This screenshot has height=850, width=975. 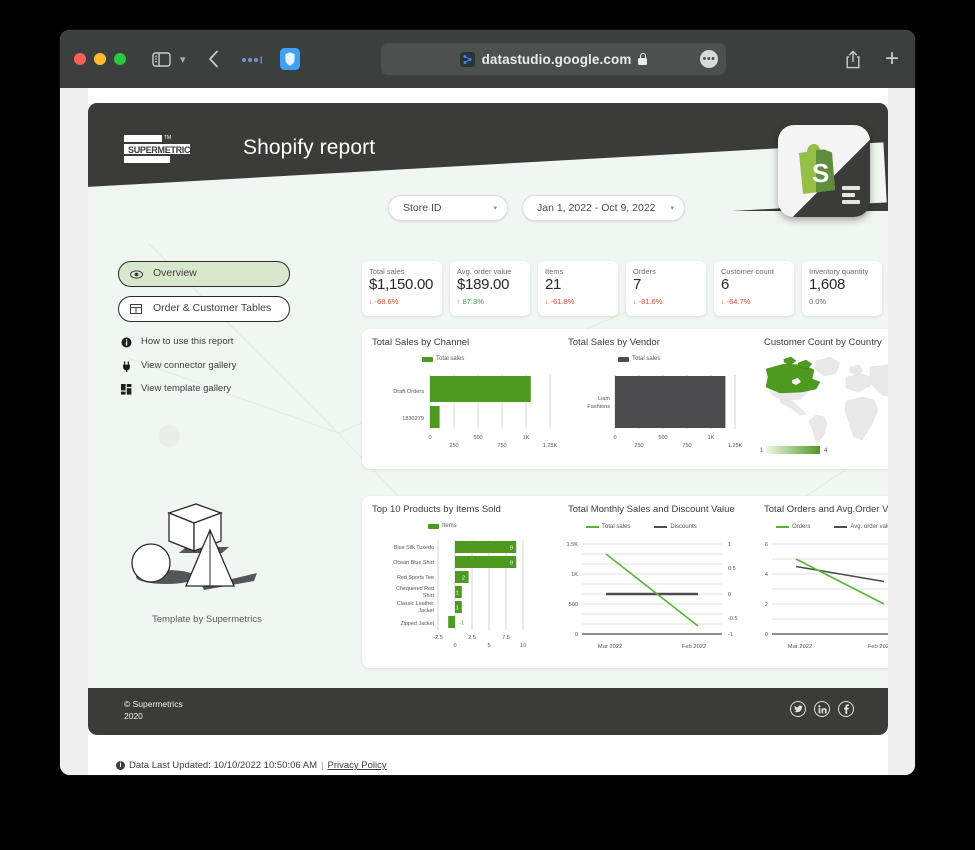 What do you see at coordinates (650, 301) in the screenshot?
I see `scorecard-delta-value: -81.6%` at bounding box center [650, 301].